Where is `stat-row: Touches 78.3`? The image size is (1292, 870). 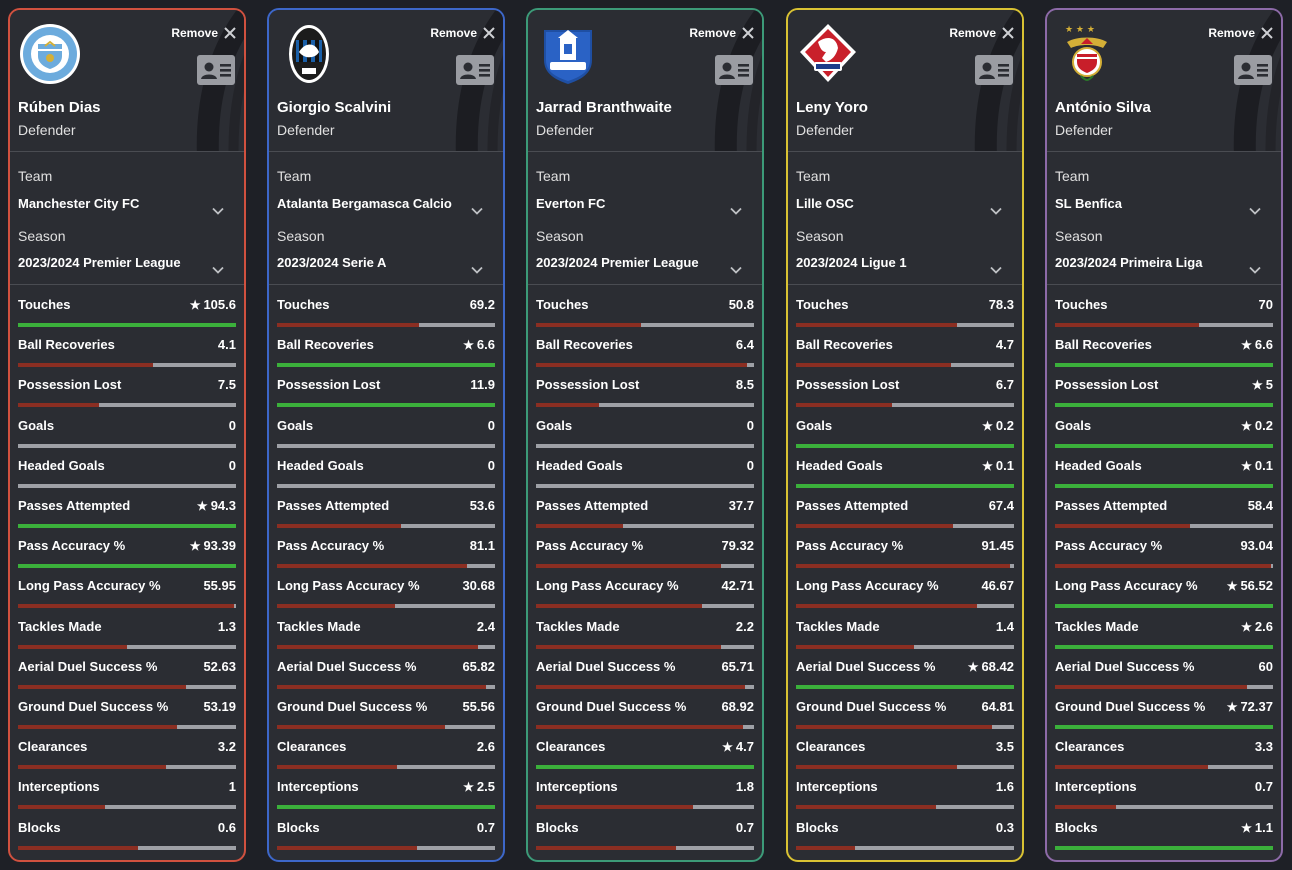 stat-row: Touches 78.3 is located at coordinates (905, 309).